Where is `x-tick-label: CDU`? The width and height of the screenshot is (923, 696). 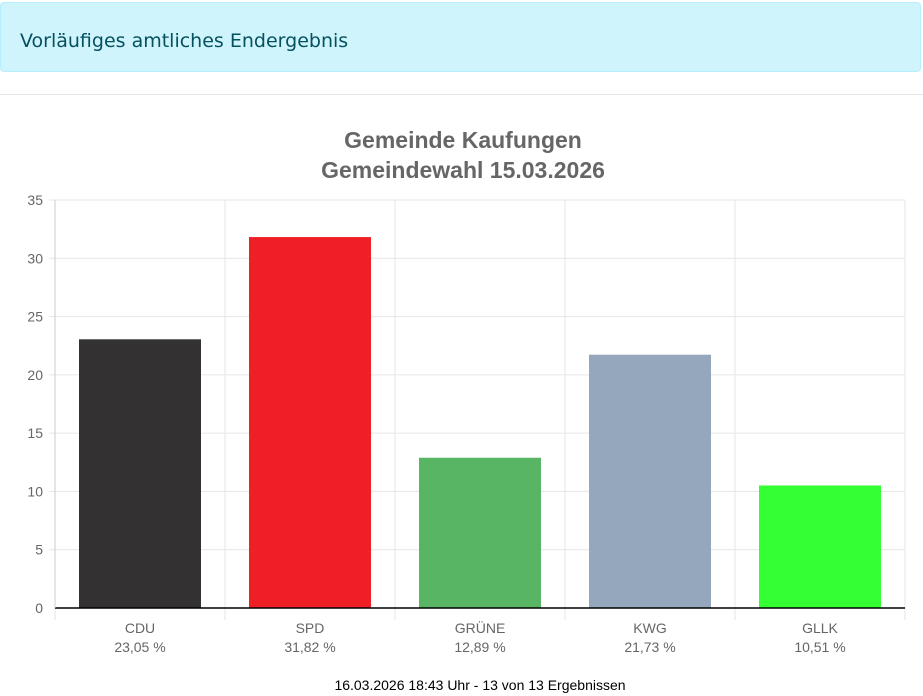 x-tick-label: CDU is located at coordinates (140, 628).